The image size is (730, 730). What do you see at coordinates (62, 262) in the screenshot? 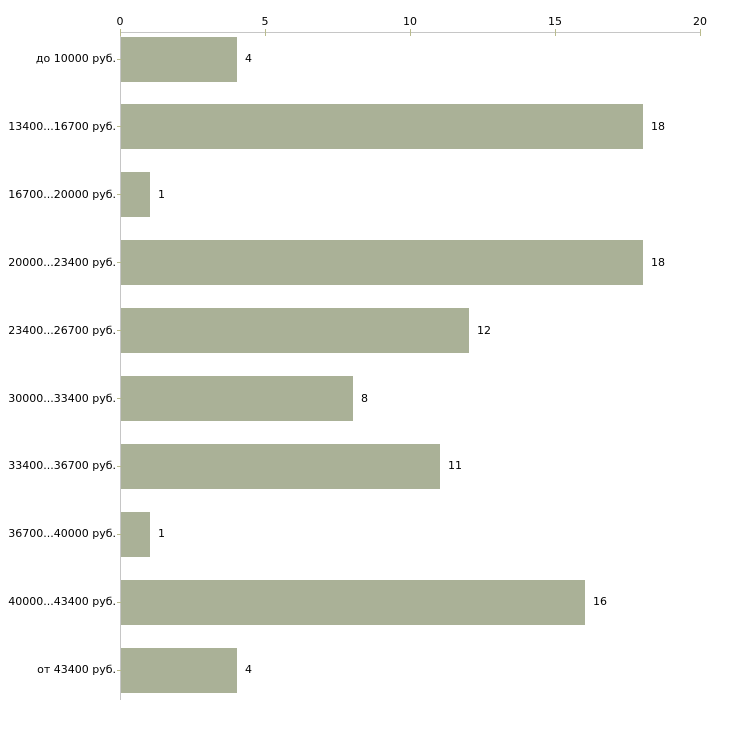
I see `category-label: 20000...23400 руб.` at bounding box center [62, 262].